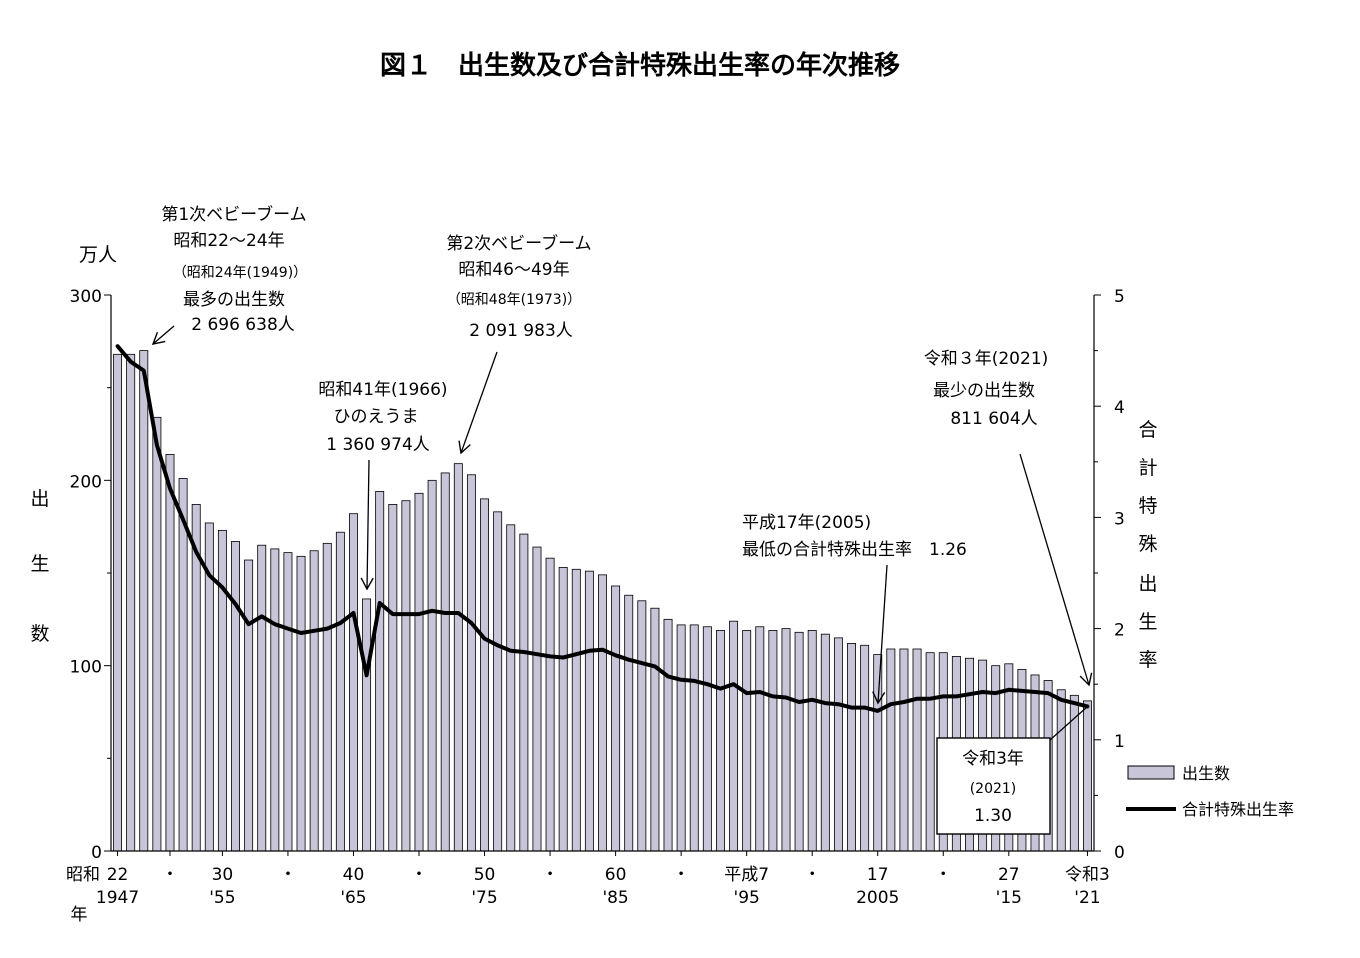 The image size is (1360, 958). I want to click on bar-1950, so click(157, 634).